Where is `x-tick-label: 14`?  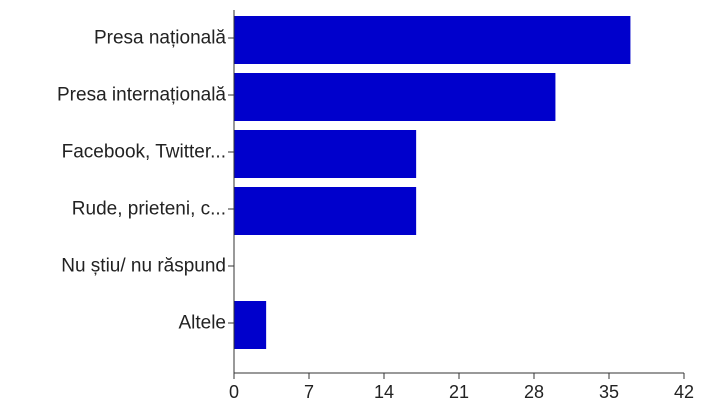 x-tick-label: 14 is located at coordinates (384, 392).